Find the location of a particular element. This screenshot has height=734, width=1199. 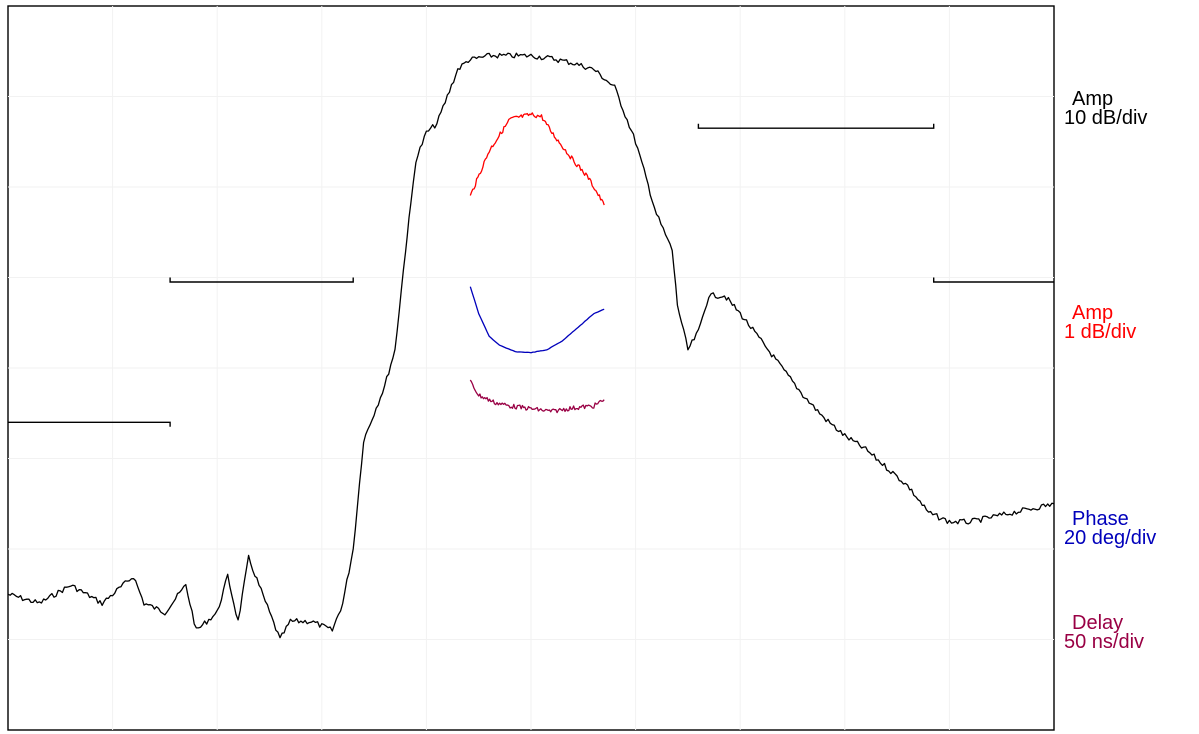

legend-amp-1db: Amp 1 dB/div is located at coordinates (1128, 322).